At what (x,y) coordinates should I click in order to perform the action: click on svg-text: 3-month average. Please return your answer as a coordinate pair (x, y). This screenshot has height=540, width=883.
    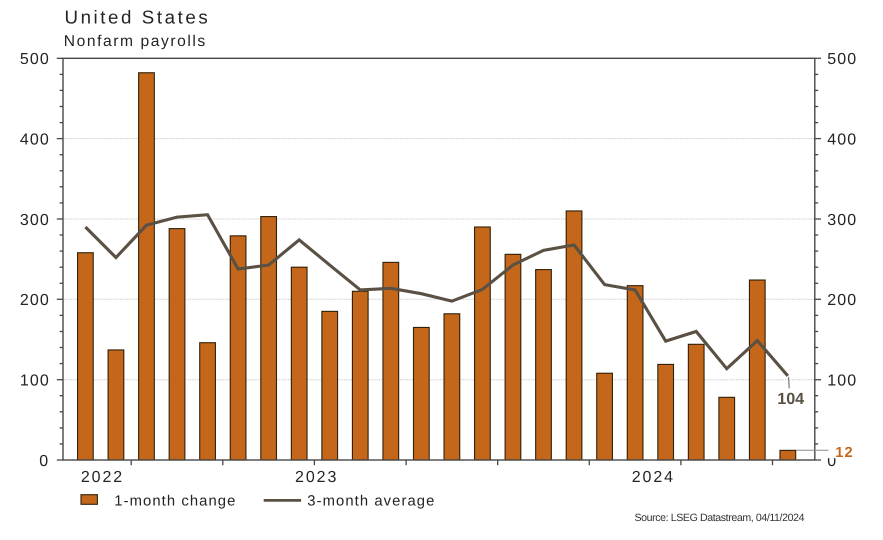
    Looking at the image, I should click on (370, 501).